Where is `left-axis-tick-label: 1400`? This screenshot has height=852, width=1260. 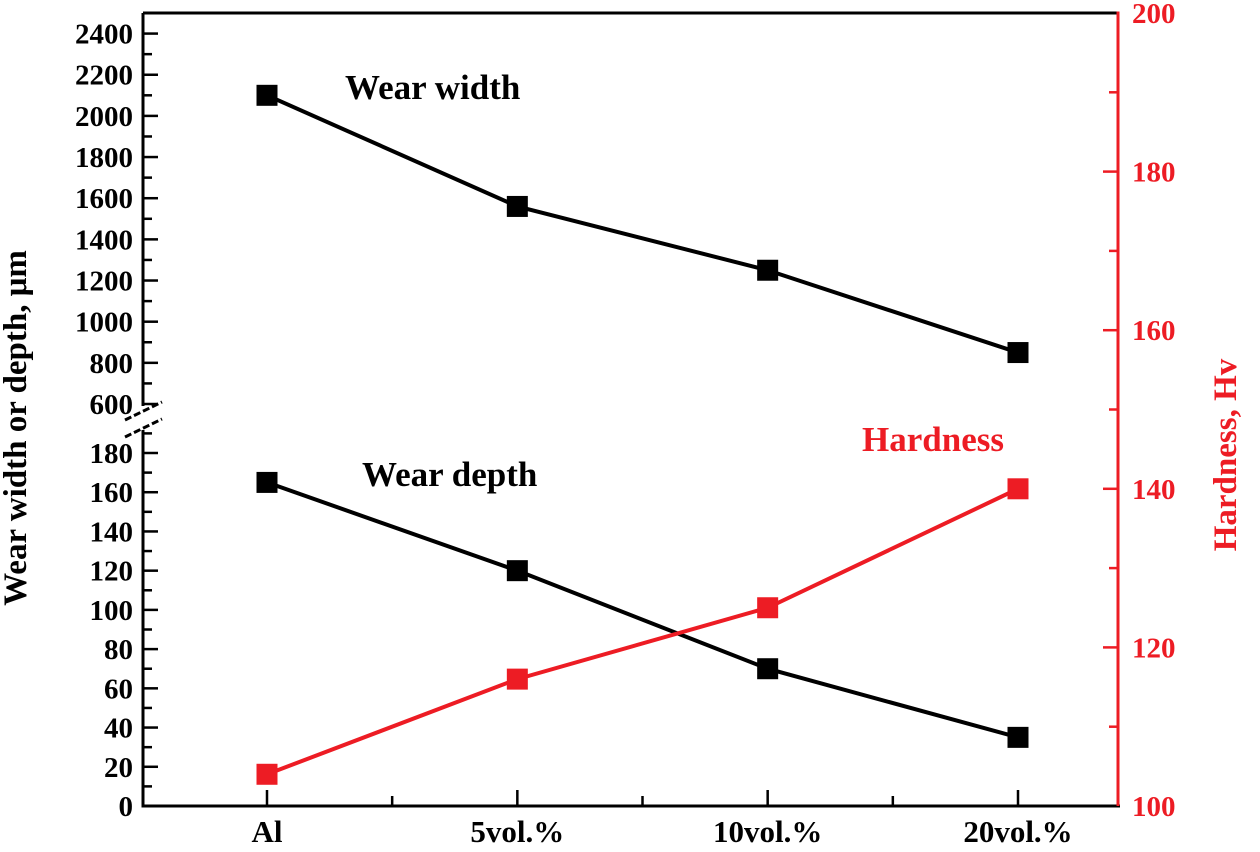 left-axis-tick-label: 1400 is located at coordinates (104, 240).